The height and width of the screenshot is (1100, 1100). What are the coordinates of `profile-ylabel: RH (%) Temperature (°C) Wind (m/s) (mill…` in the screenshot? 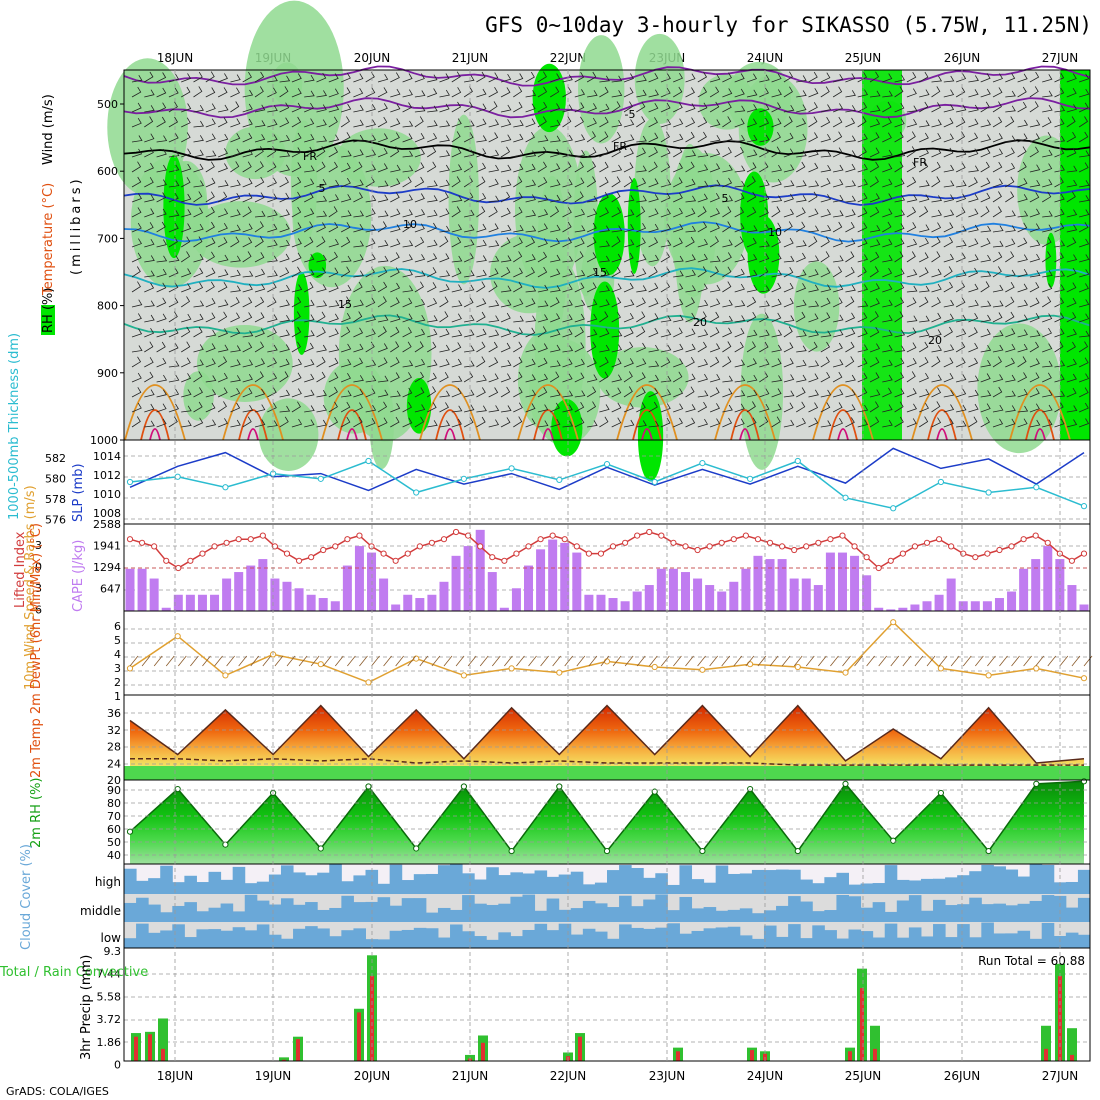 It's located at (62, 214).